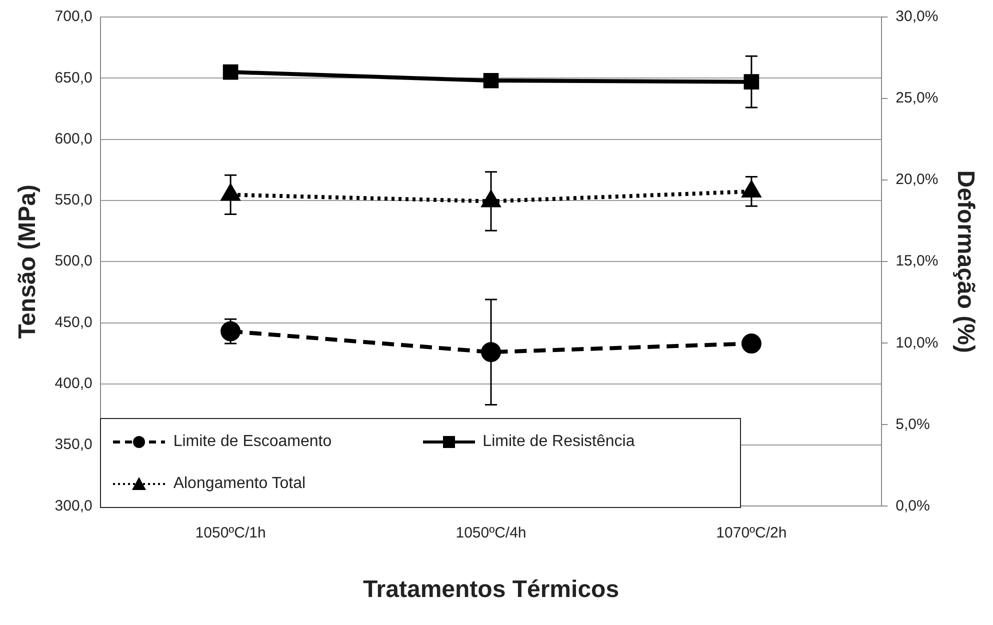 The width and height of the screenshot is (993, 625). Describe the element at coordinates (913, 505) in the screenshot. I see `y2-tick-label: 0,0%` at that location.